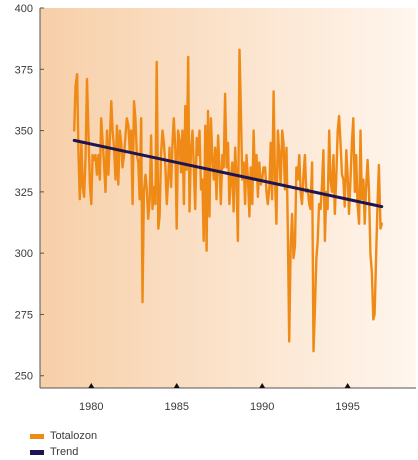 The height and width of the screenshot is (460, 418). Describe the element at coordinates (347, 407) in the screenshot. I see `x-tick-label: 1995` at that location.